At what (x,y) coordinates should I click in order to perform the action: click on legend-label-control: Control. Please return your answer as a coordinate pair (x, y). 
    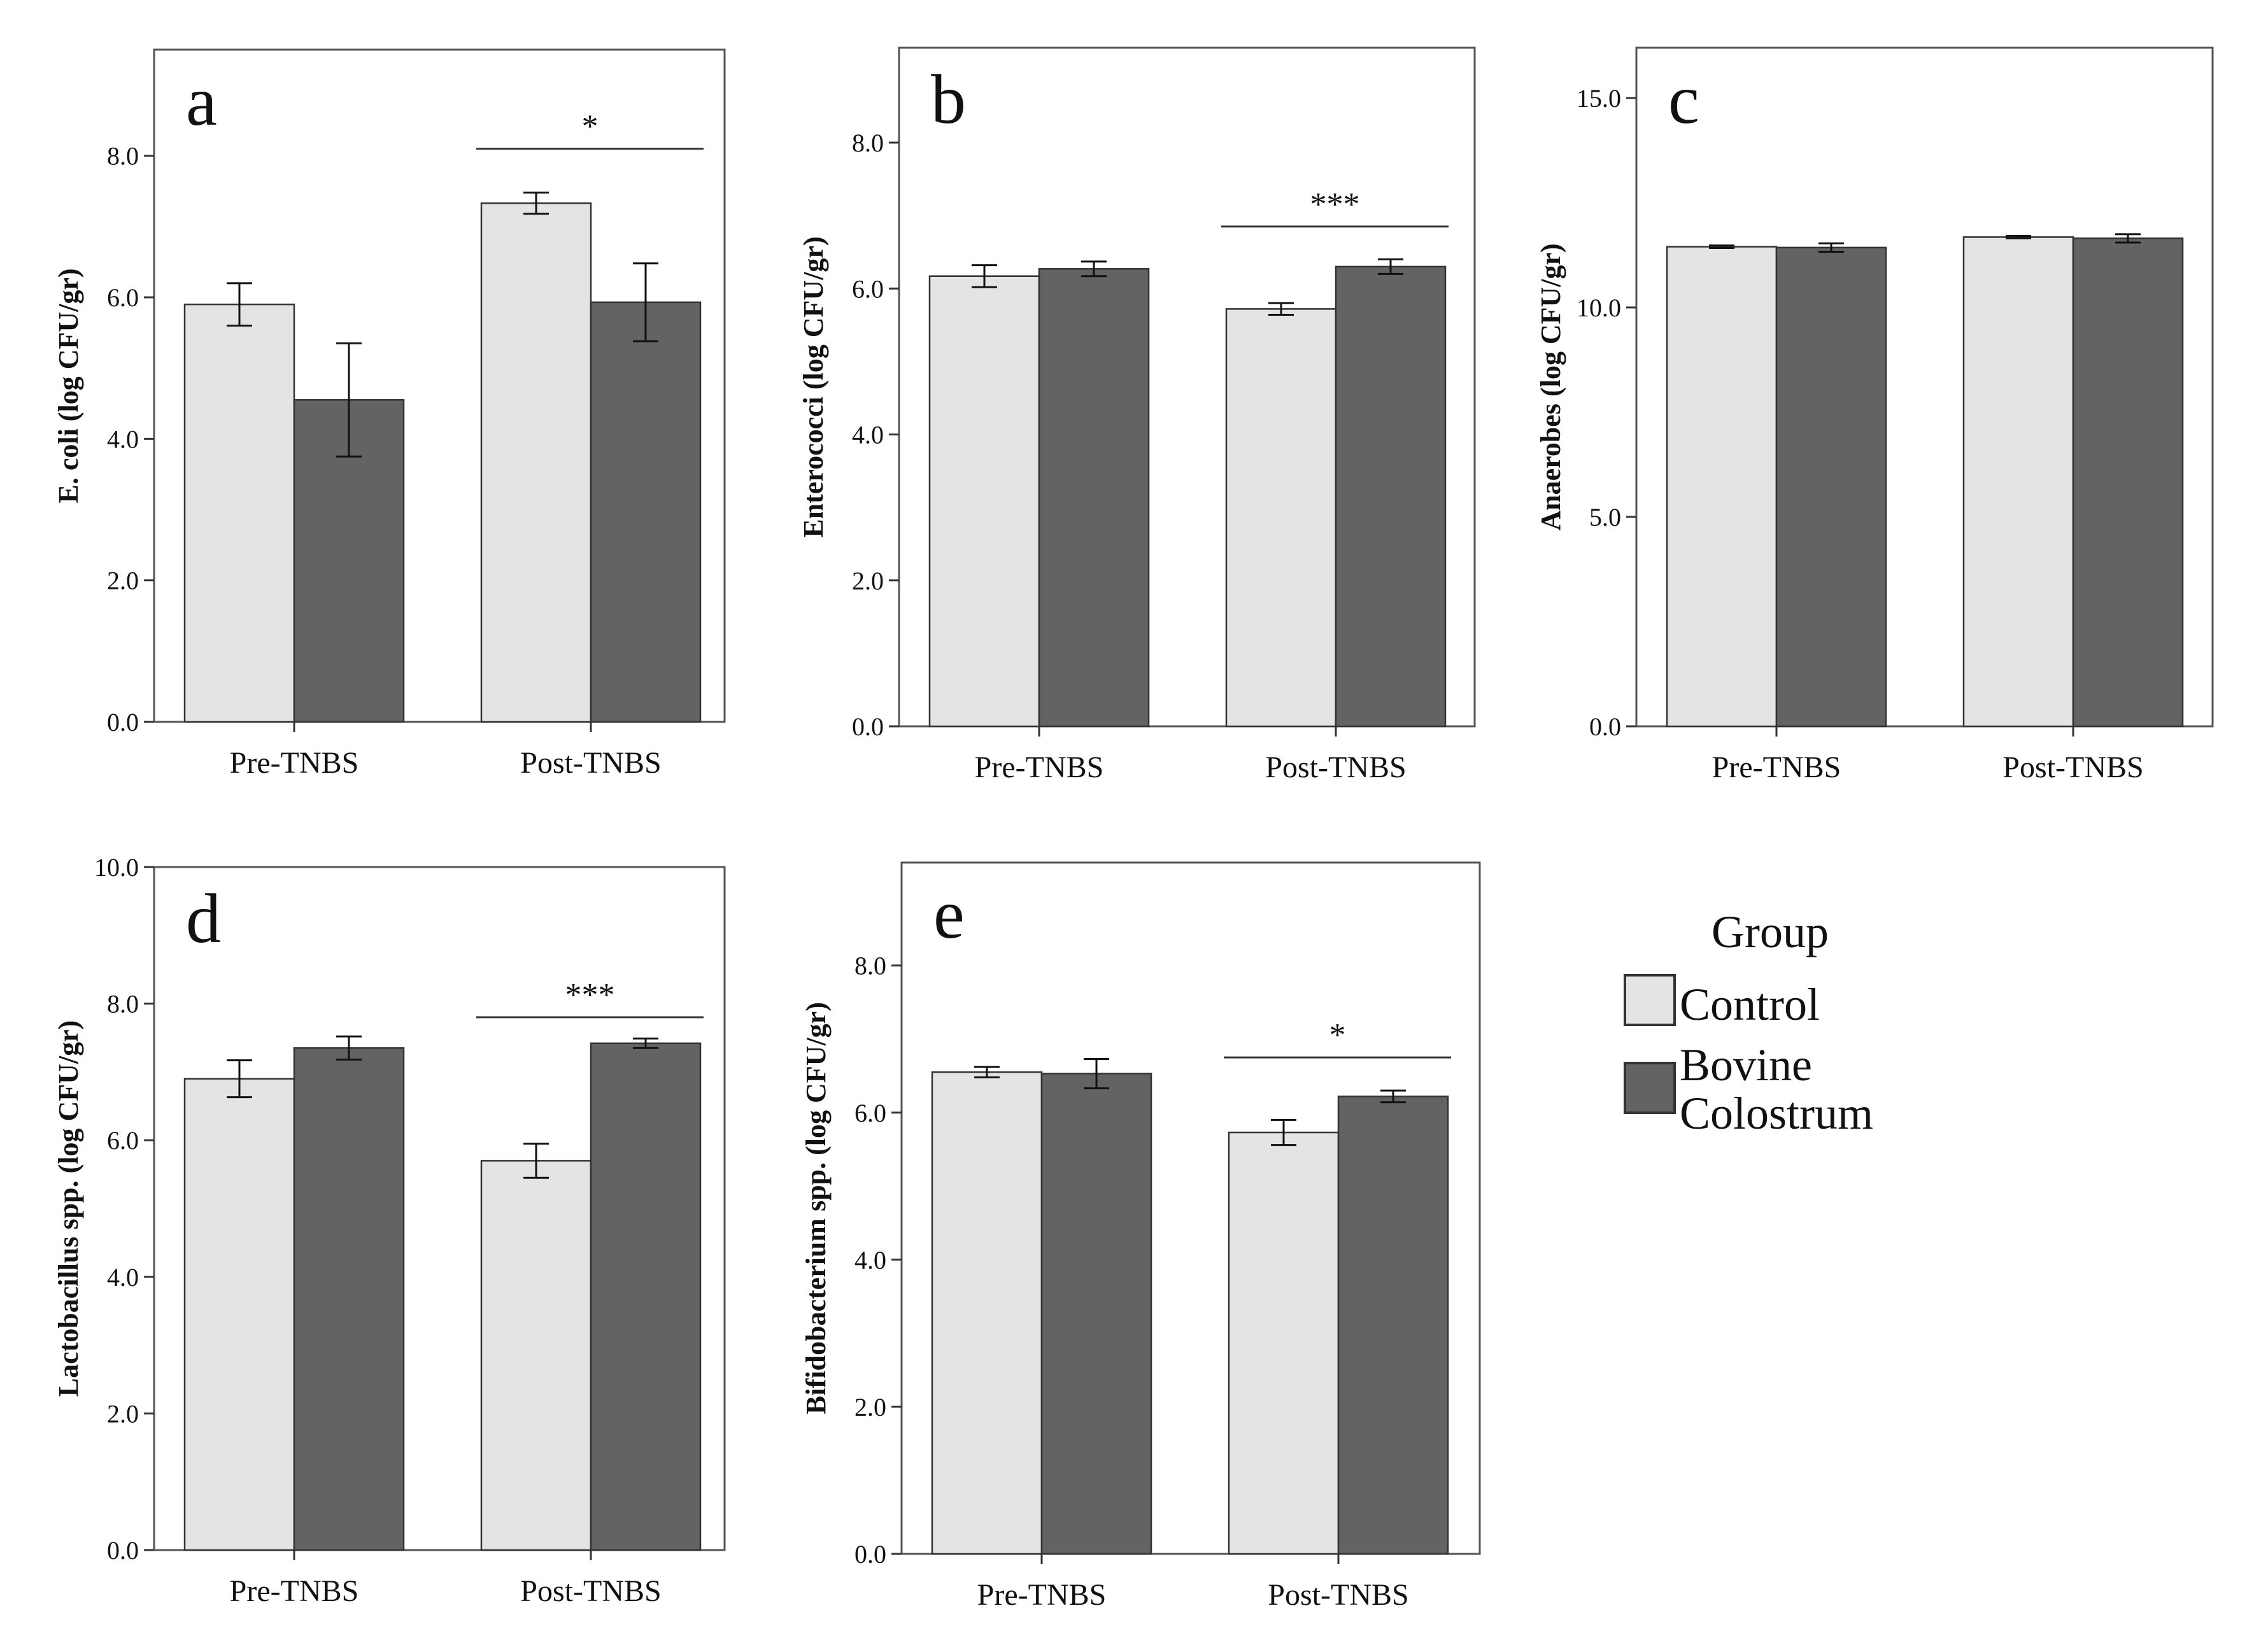
    Looking at the image, I should click on (1750, 1004).